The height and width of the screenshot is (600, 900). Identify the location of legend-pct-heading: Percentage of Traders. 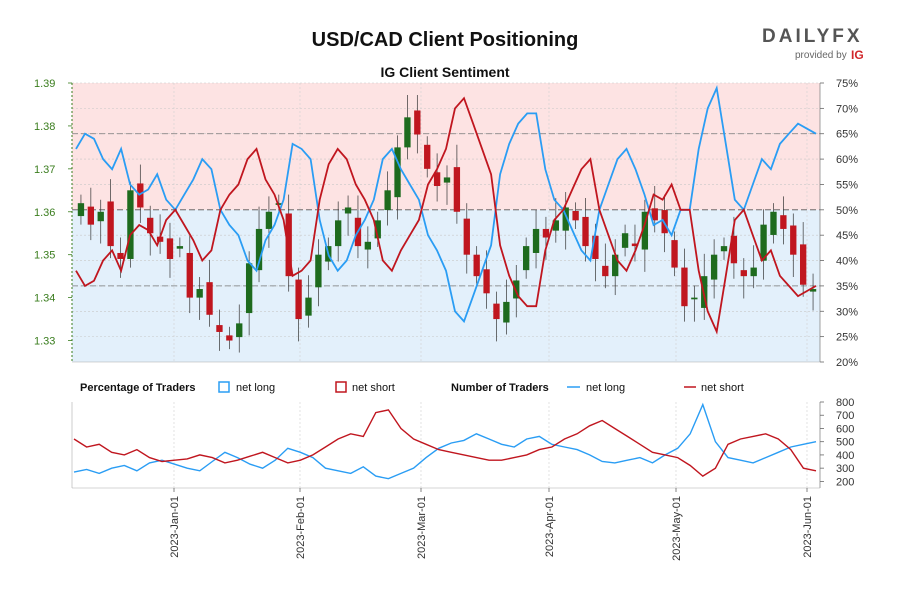
(138, 388).